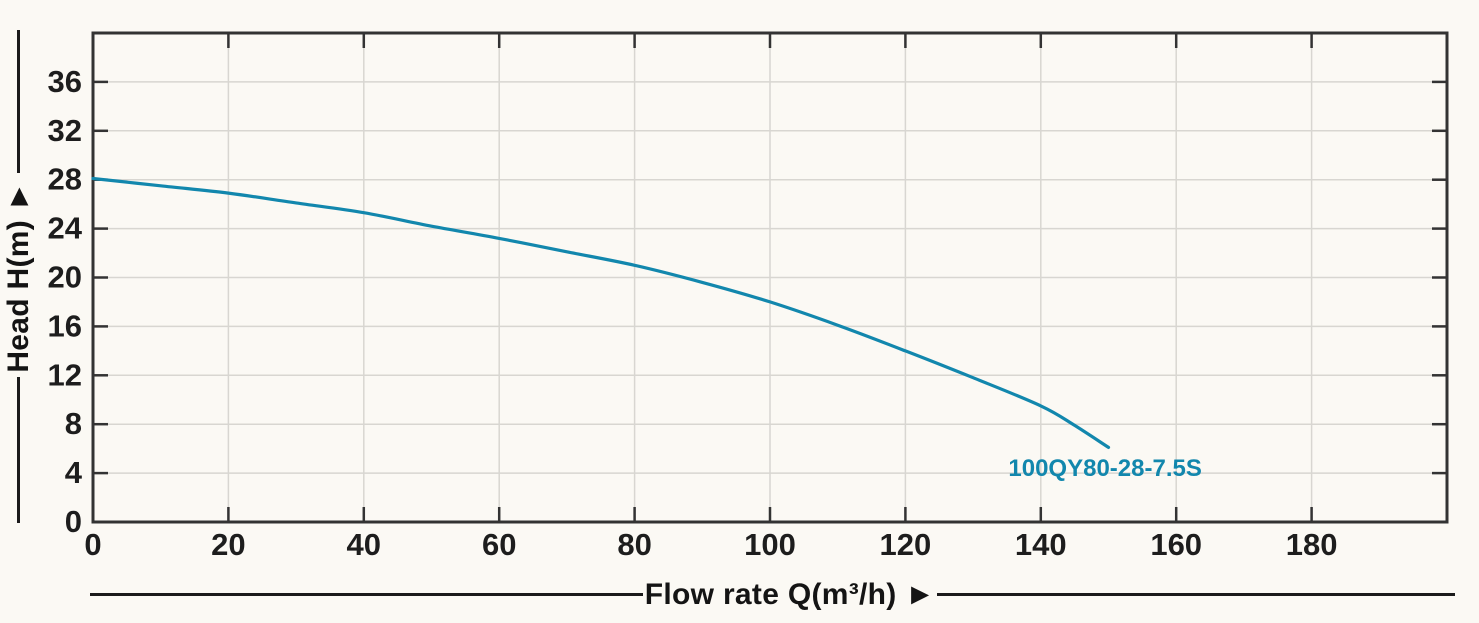 Image resolution: width=1479 pixels, height=623 pixels. I want to click on x-axis-title: Flow rate Q(m³/h) ►, so click(790, 594).